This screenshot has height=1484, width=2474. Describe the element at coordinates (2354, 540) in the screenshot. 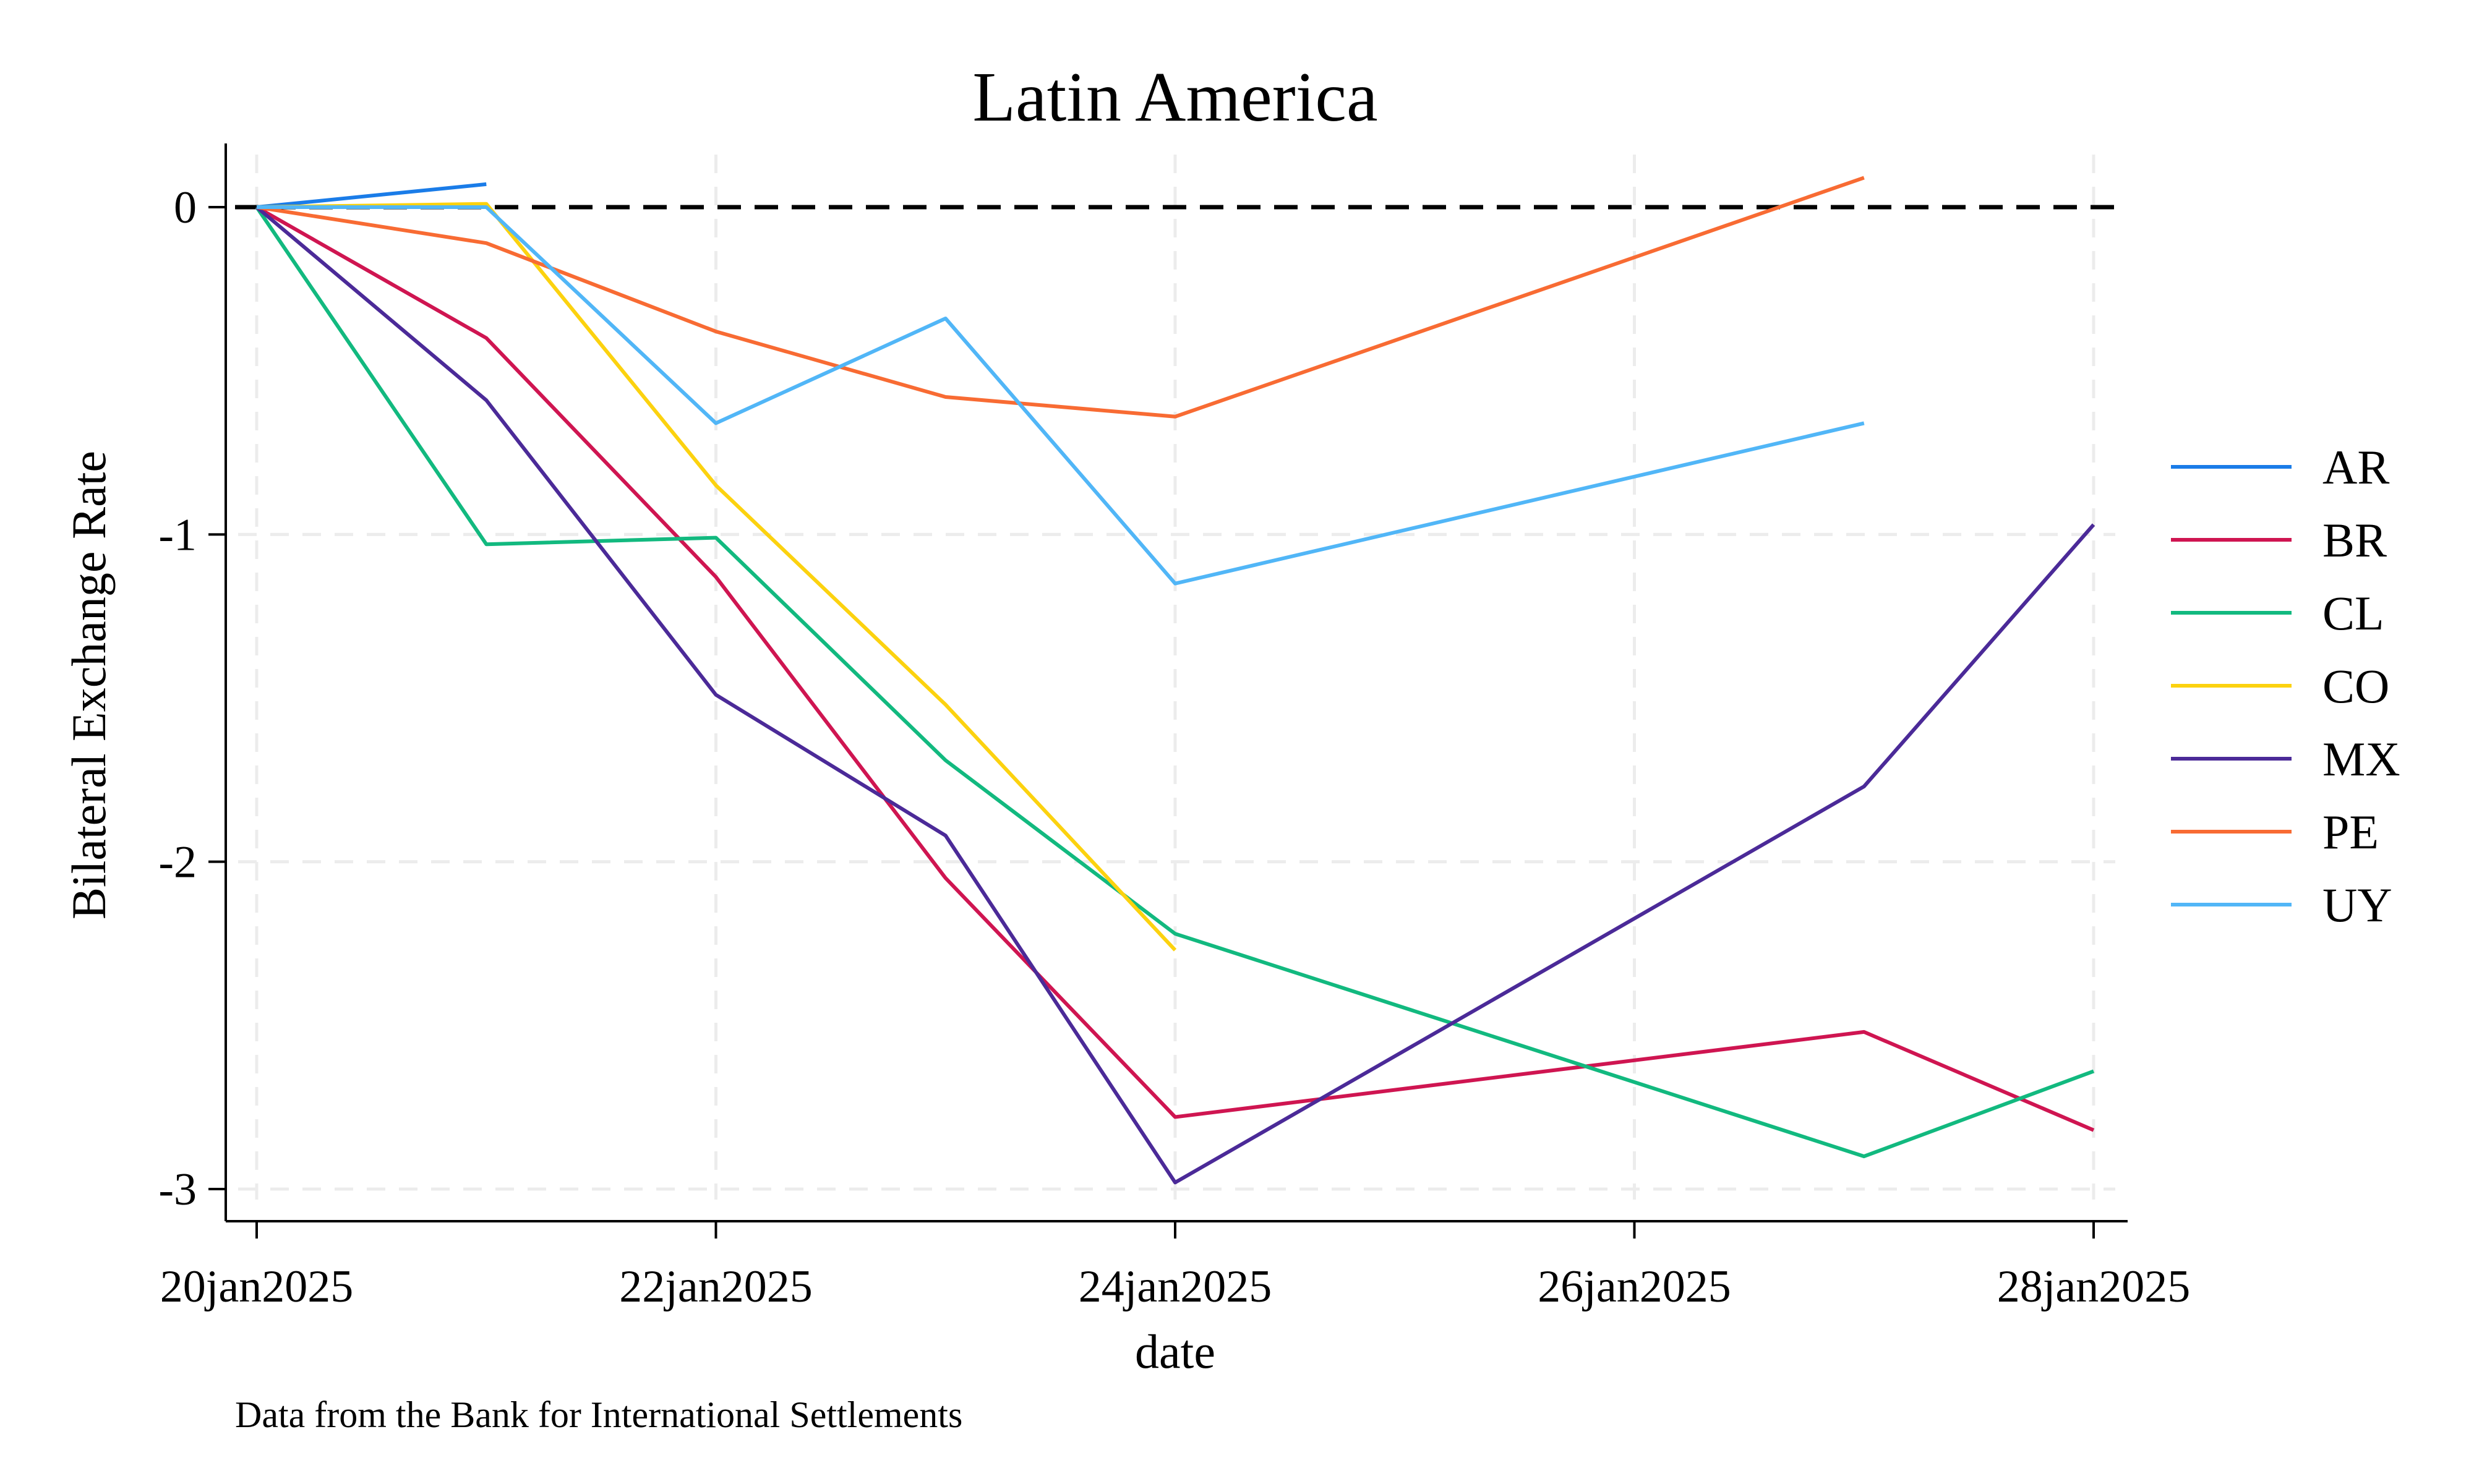

I see `legend-label-br: BR` at that location.